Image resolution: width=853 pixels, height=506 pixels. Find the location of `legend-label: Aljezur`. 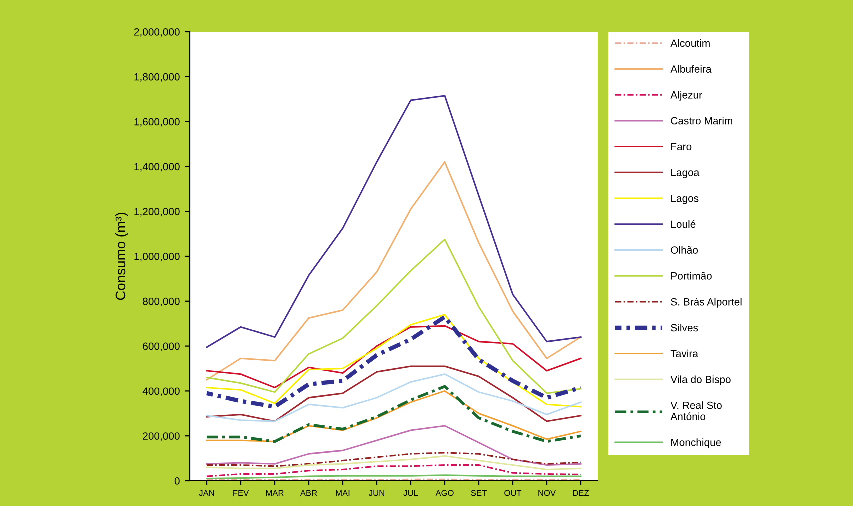

legend-label: Aljezur is located at coordinates (686, 96).